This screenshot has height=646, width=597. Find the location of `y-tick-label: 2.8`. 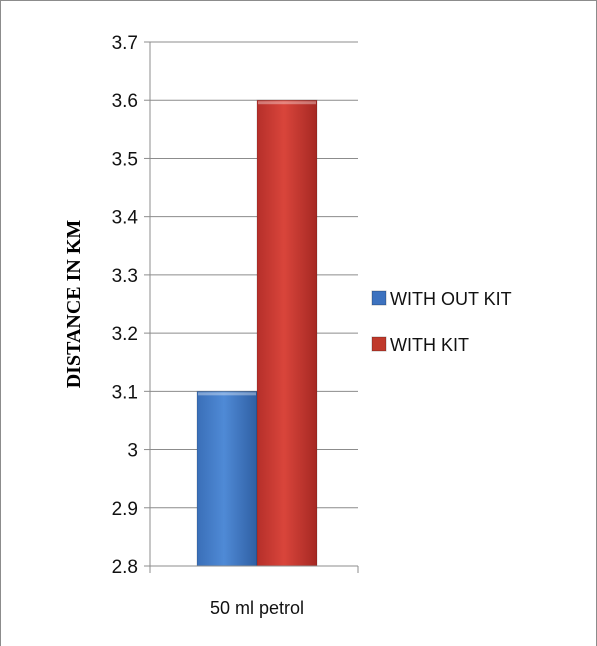

y-tick-label: 2.8 is located at coordinates (125, 567).